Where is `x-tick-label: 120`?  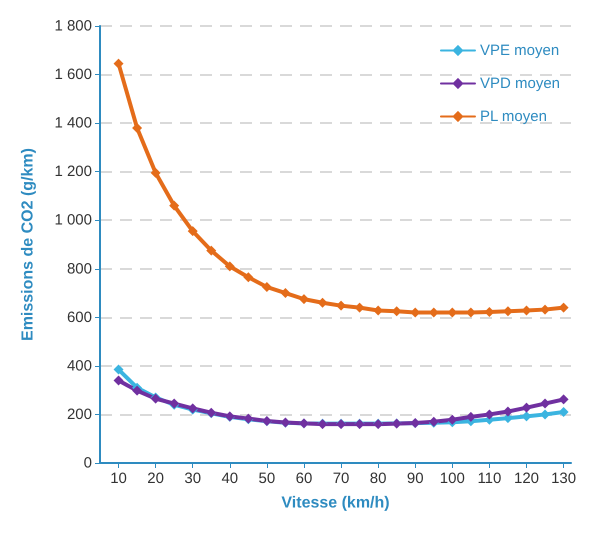 x-tick-label: 120 is located at coordinates (527, 478).